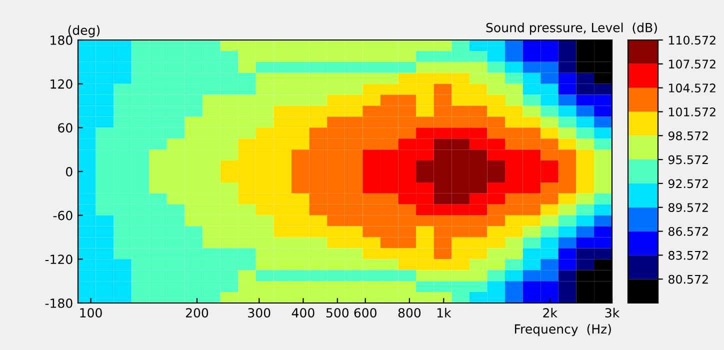 The width and height of the screenshot is (724, 350). Describe the element at coordinates (692, 88) in the screenshot. I see `color-bar-label: 104.572` at that location.